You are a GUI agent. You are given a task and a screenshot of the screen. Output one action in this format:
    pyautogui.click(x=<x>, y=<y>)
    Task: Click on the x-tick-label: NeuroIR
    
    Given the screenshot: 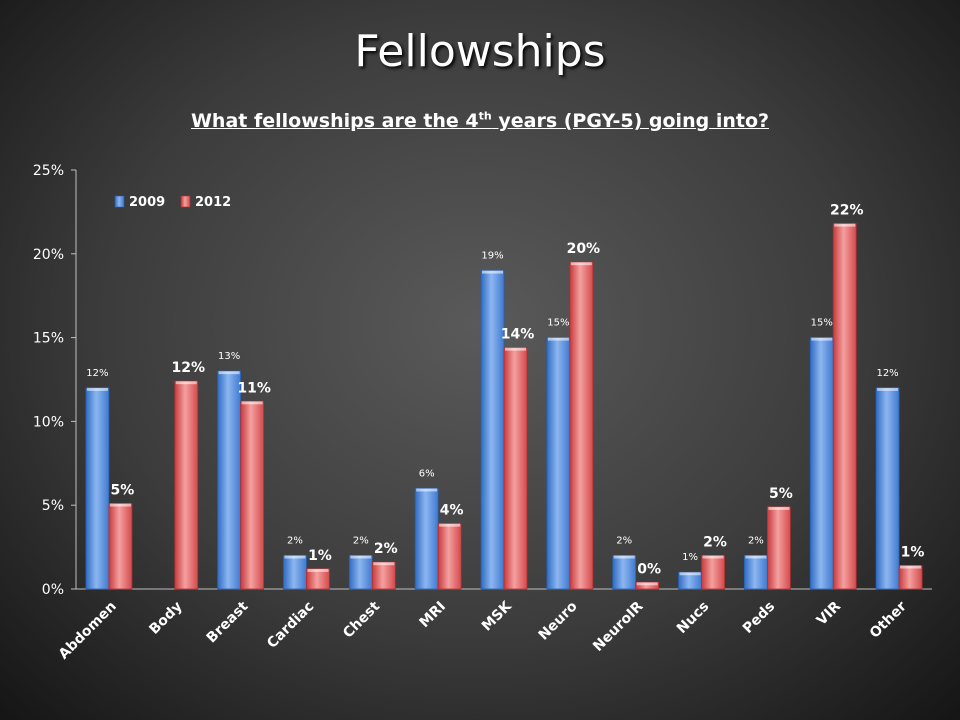 What is the action you would take?
    pyautogui.click(x=618, y=626)
    